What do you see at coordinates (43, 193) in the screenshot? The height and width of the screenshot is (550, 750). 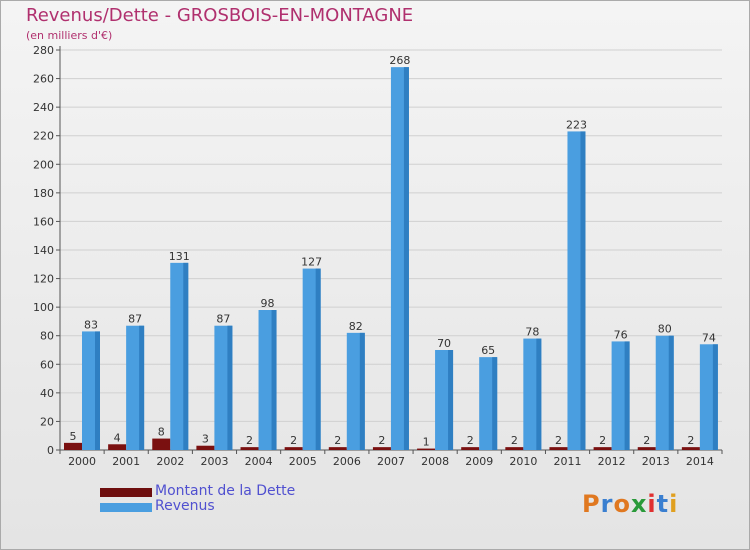 I see `y-tick-label: 180` at bounding box center [43, 193].